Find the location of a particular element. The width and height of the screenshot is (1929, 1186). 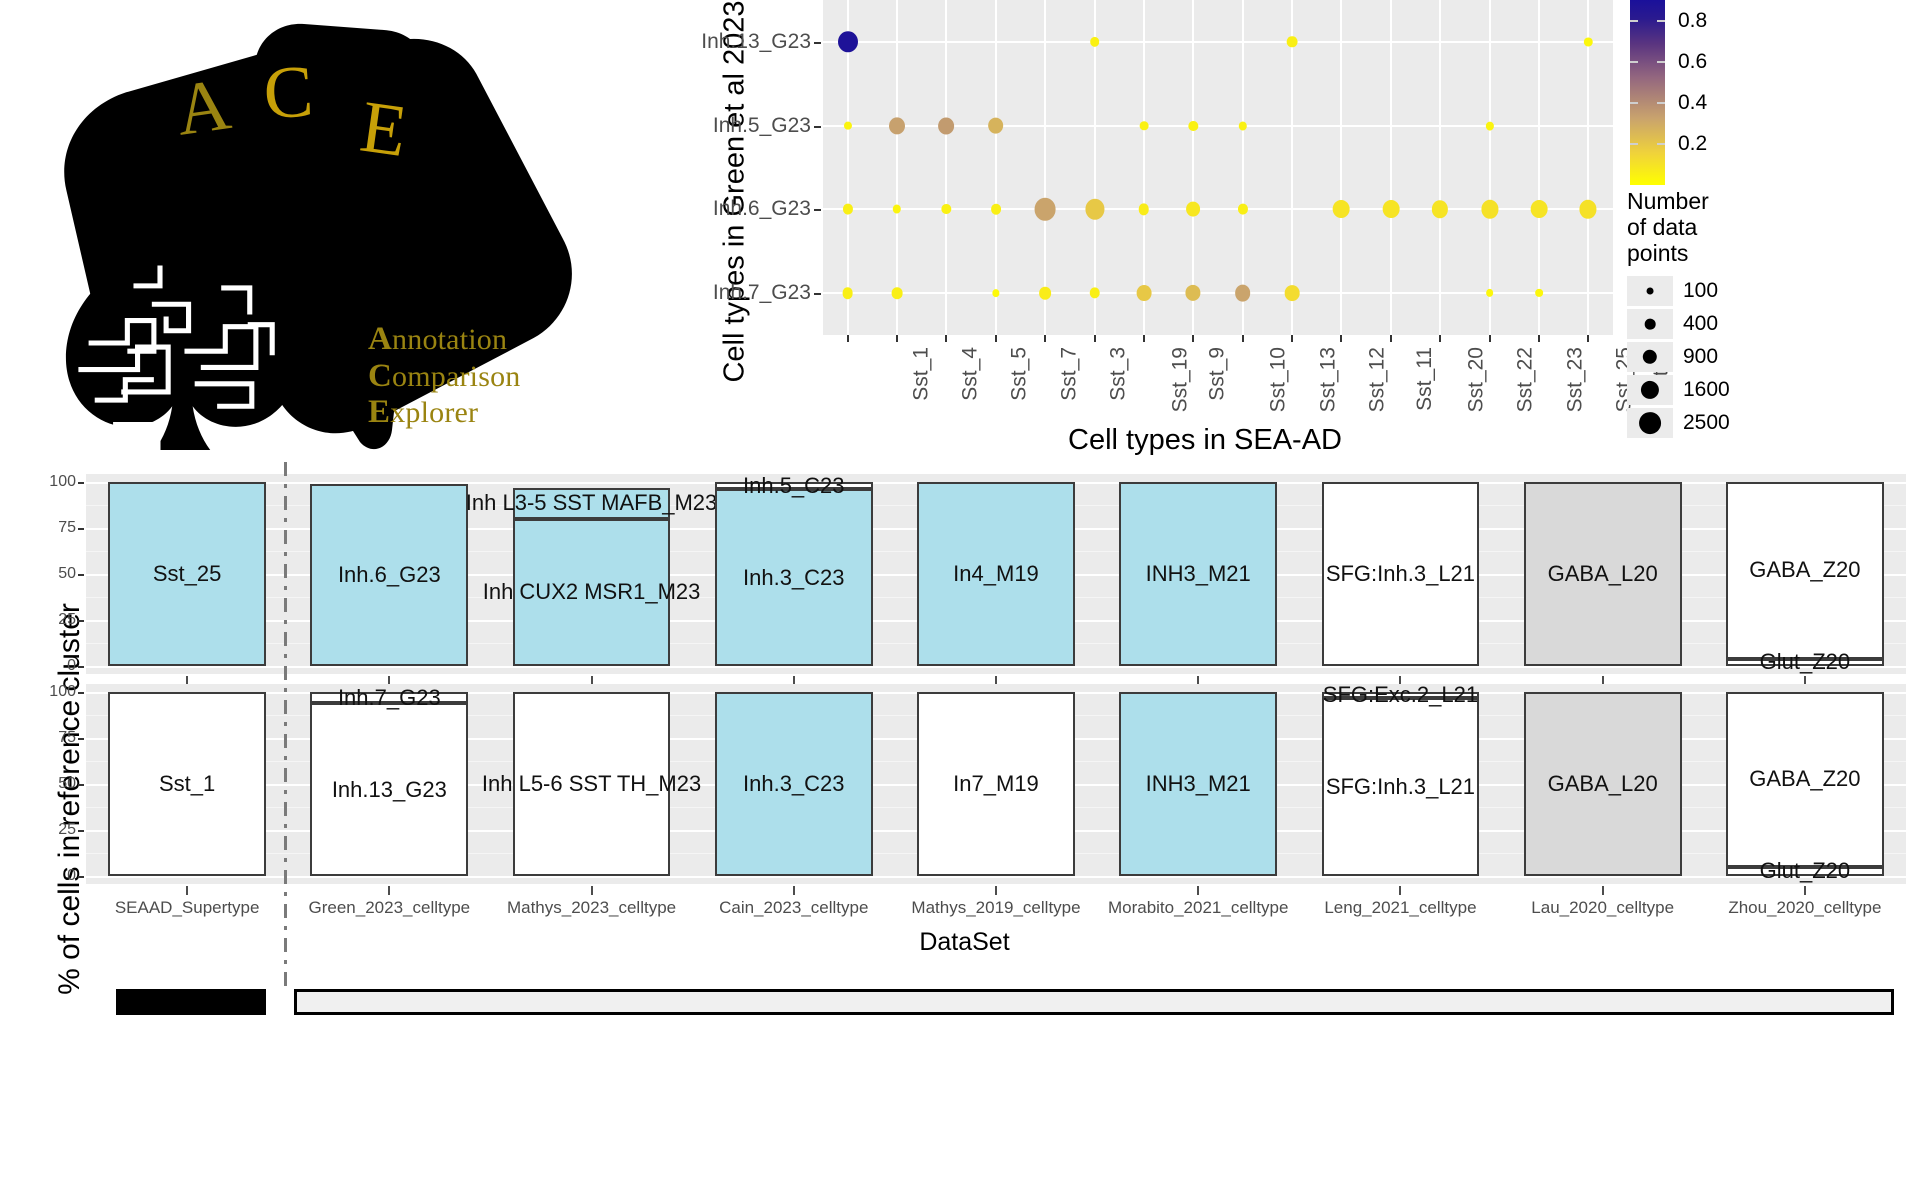

bar-y-tick-label: 100 is located at coordinates (57, 692).